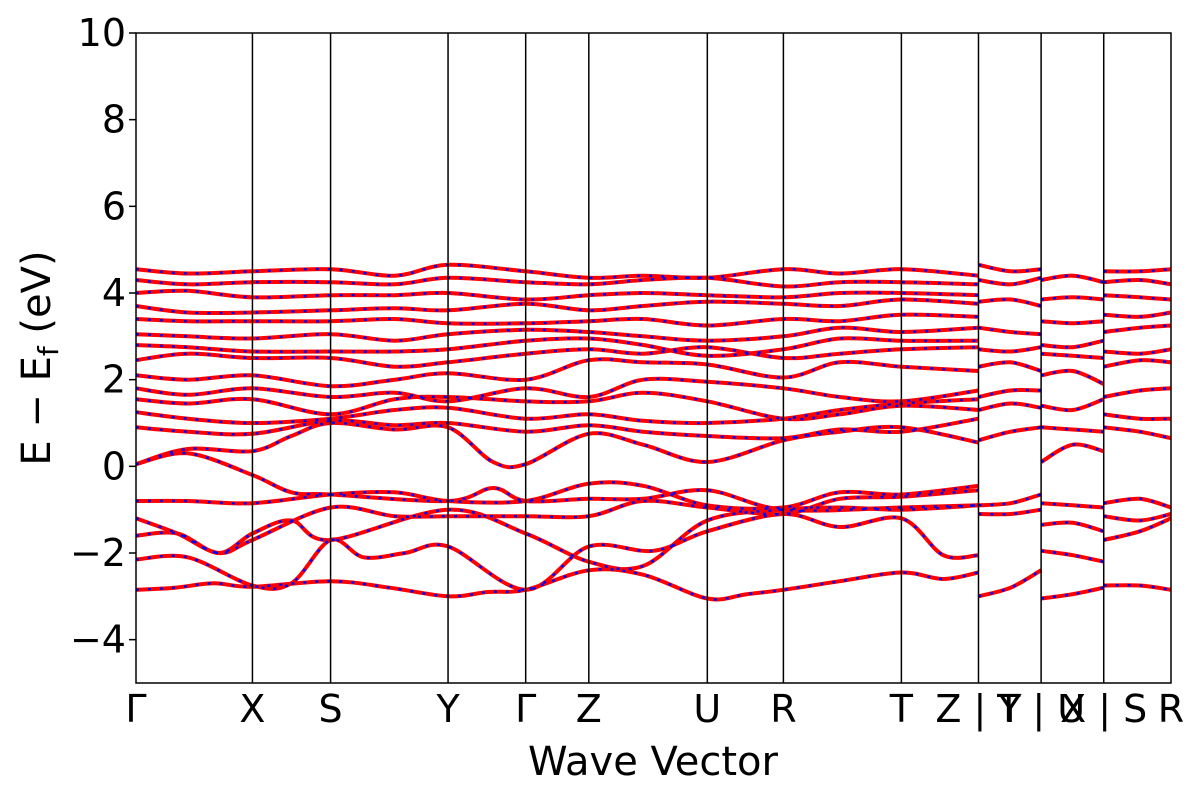  I want to click on y-tick-label: −2, so click(98, 553).